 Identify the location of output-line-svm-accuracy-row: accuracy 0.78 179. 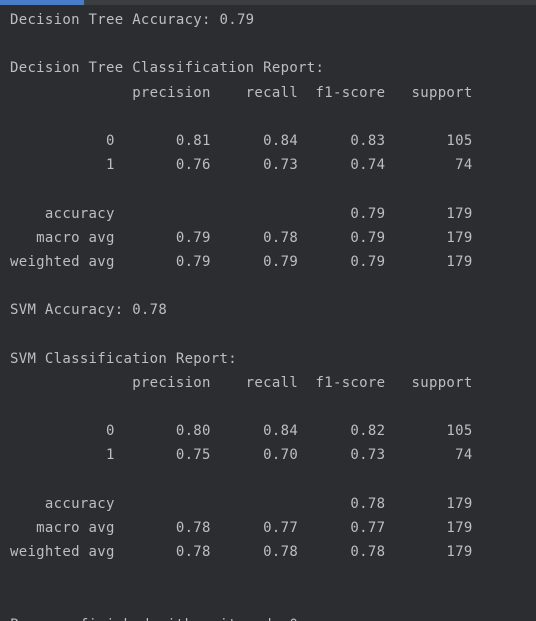
(241, 504).